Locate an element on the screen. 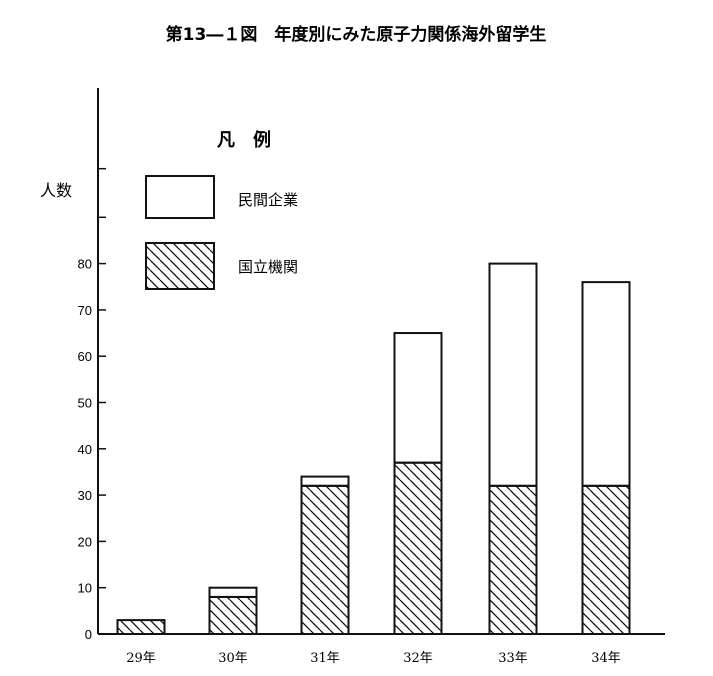  legend-swatch-private is located at coordinates (180, 197).